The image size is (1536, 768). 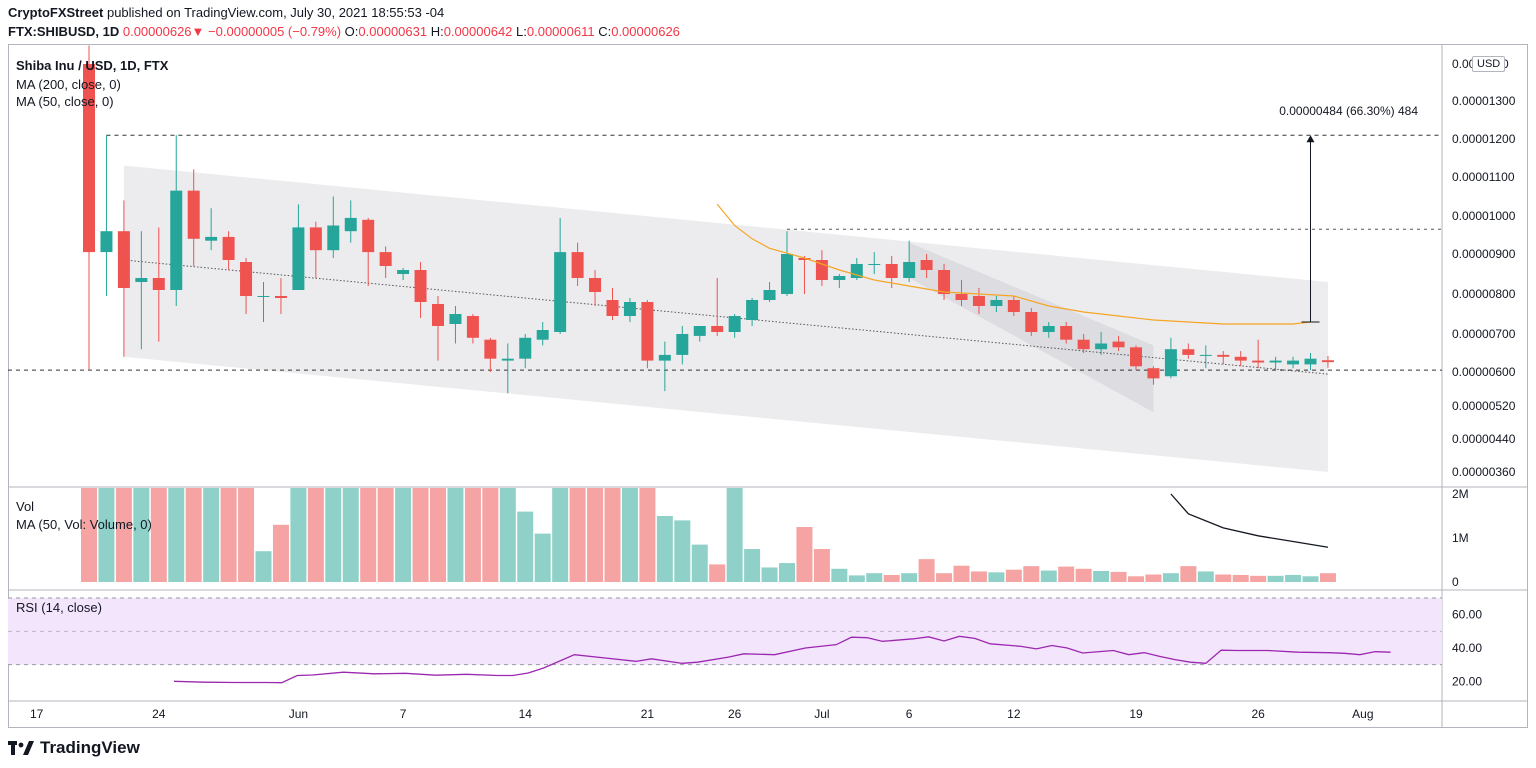 I want to click on measure-label: 0.00000484 (66.30%) 484, so click(x=1348, y=111).